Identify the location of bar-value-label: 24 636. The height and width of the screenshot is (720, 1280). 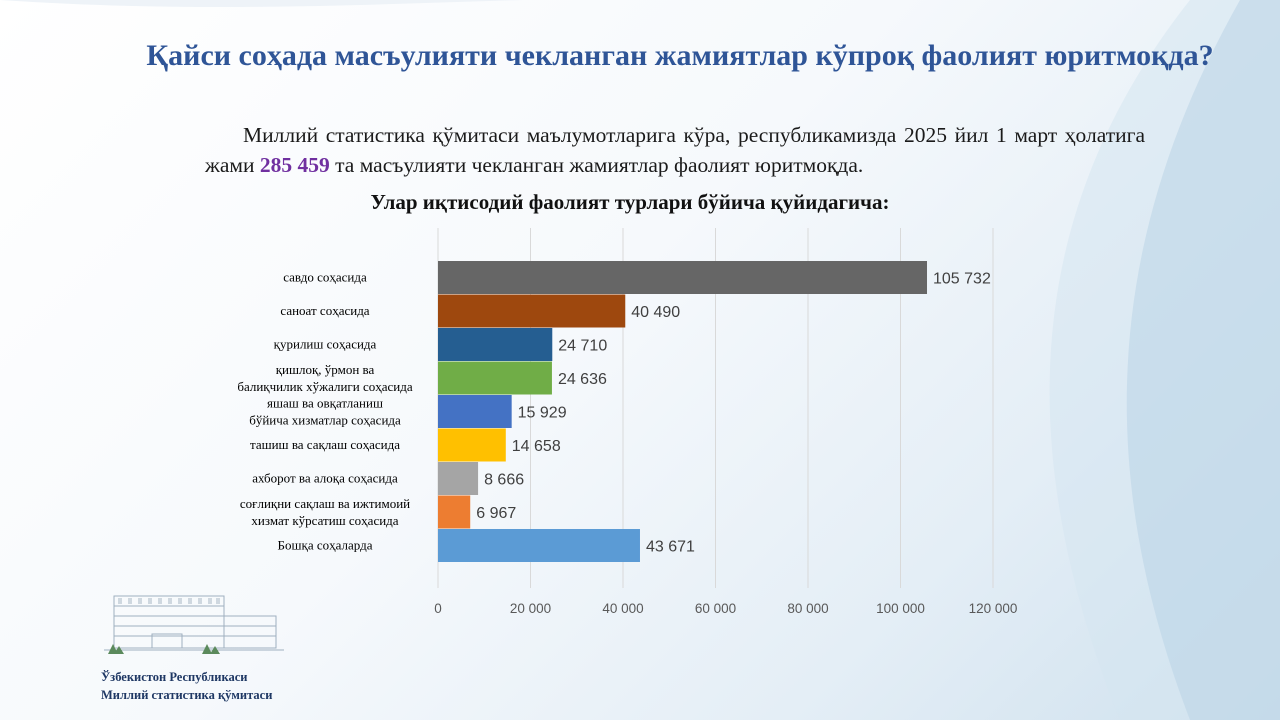
(582, 379).